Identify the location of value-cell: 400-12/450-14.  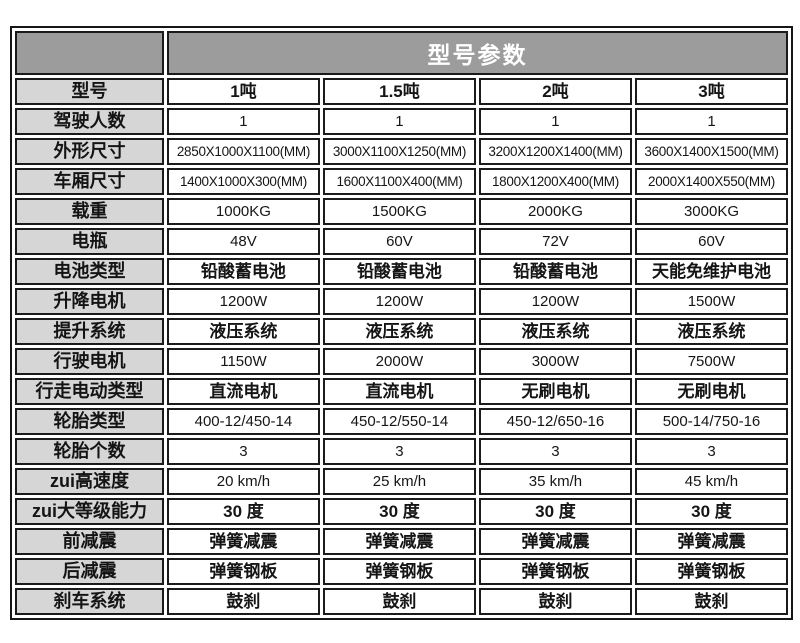
(243, 421).